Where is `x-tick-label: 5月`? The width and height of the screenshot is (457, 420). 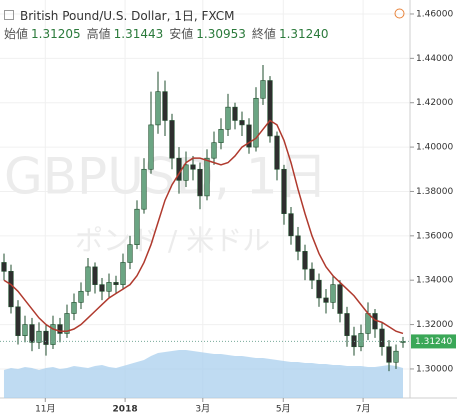
x-tick-label: 5月 is located at coordinates (283, 409).